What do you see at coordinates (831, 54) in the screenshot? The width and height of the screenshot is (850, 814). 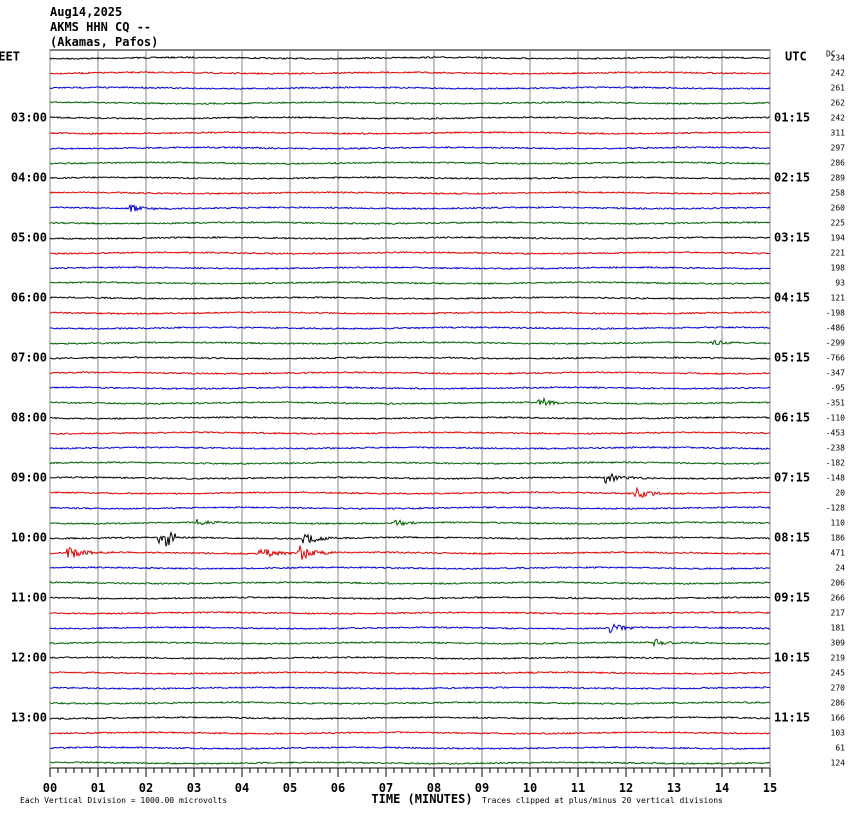 I see `dc-header: DC` at bounding box center [831, 54].